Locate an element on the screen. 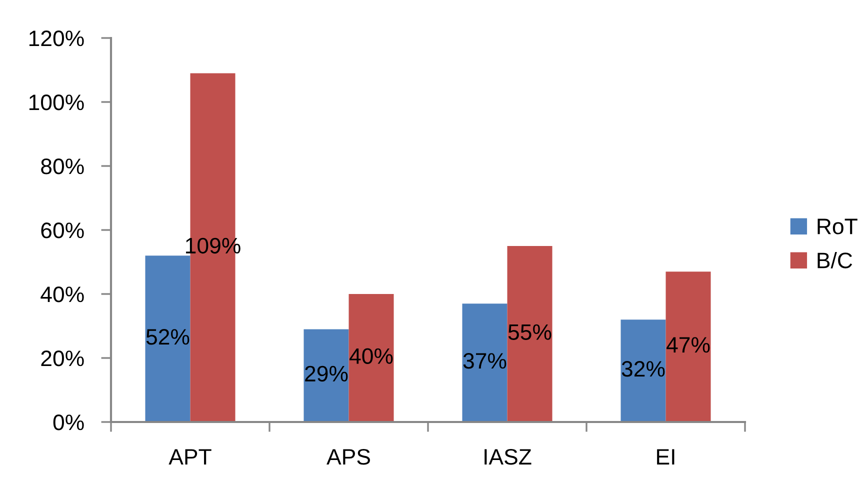  y-tick-label: 100% is located at coordinates (56, 102).